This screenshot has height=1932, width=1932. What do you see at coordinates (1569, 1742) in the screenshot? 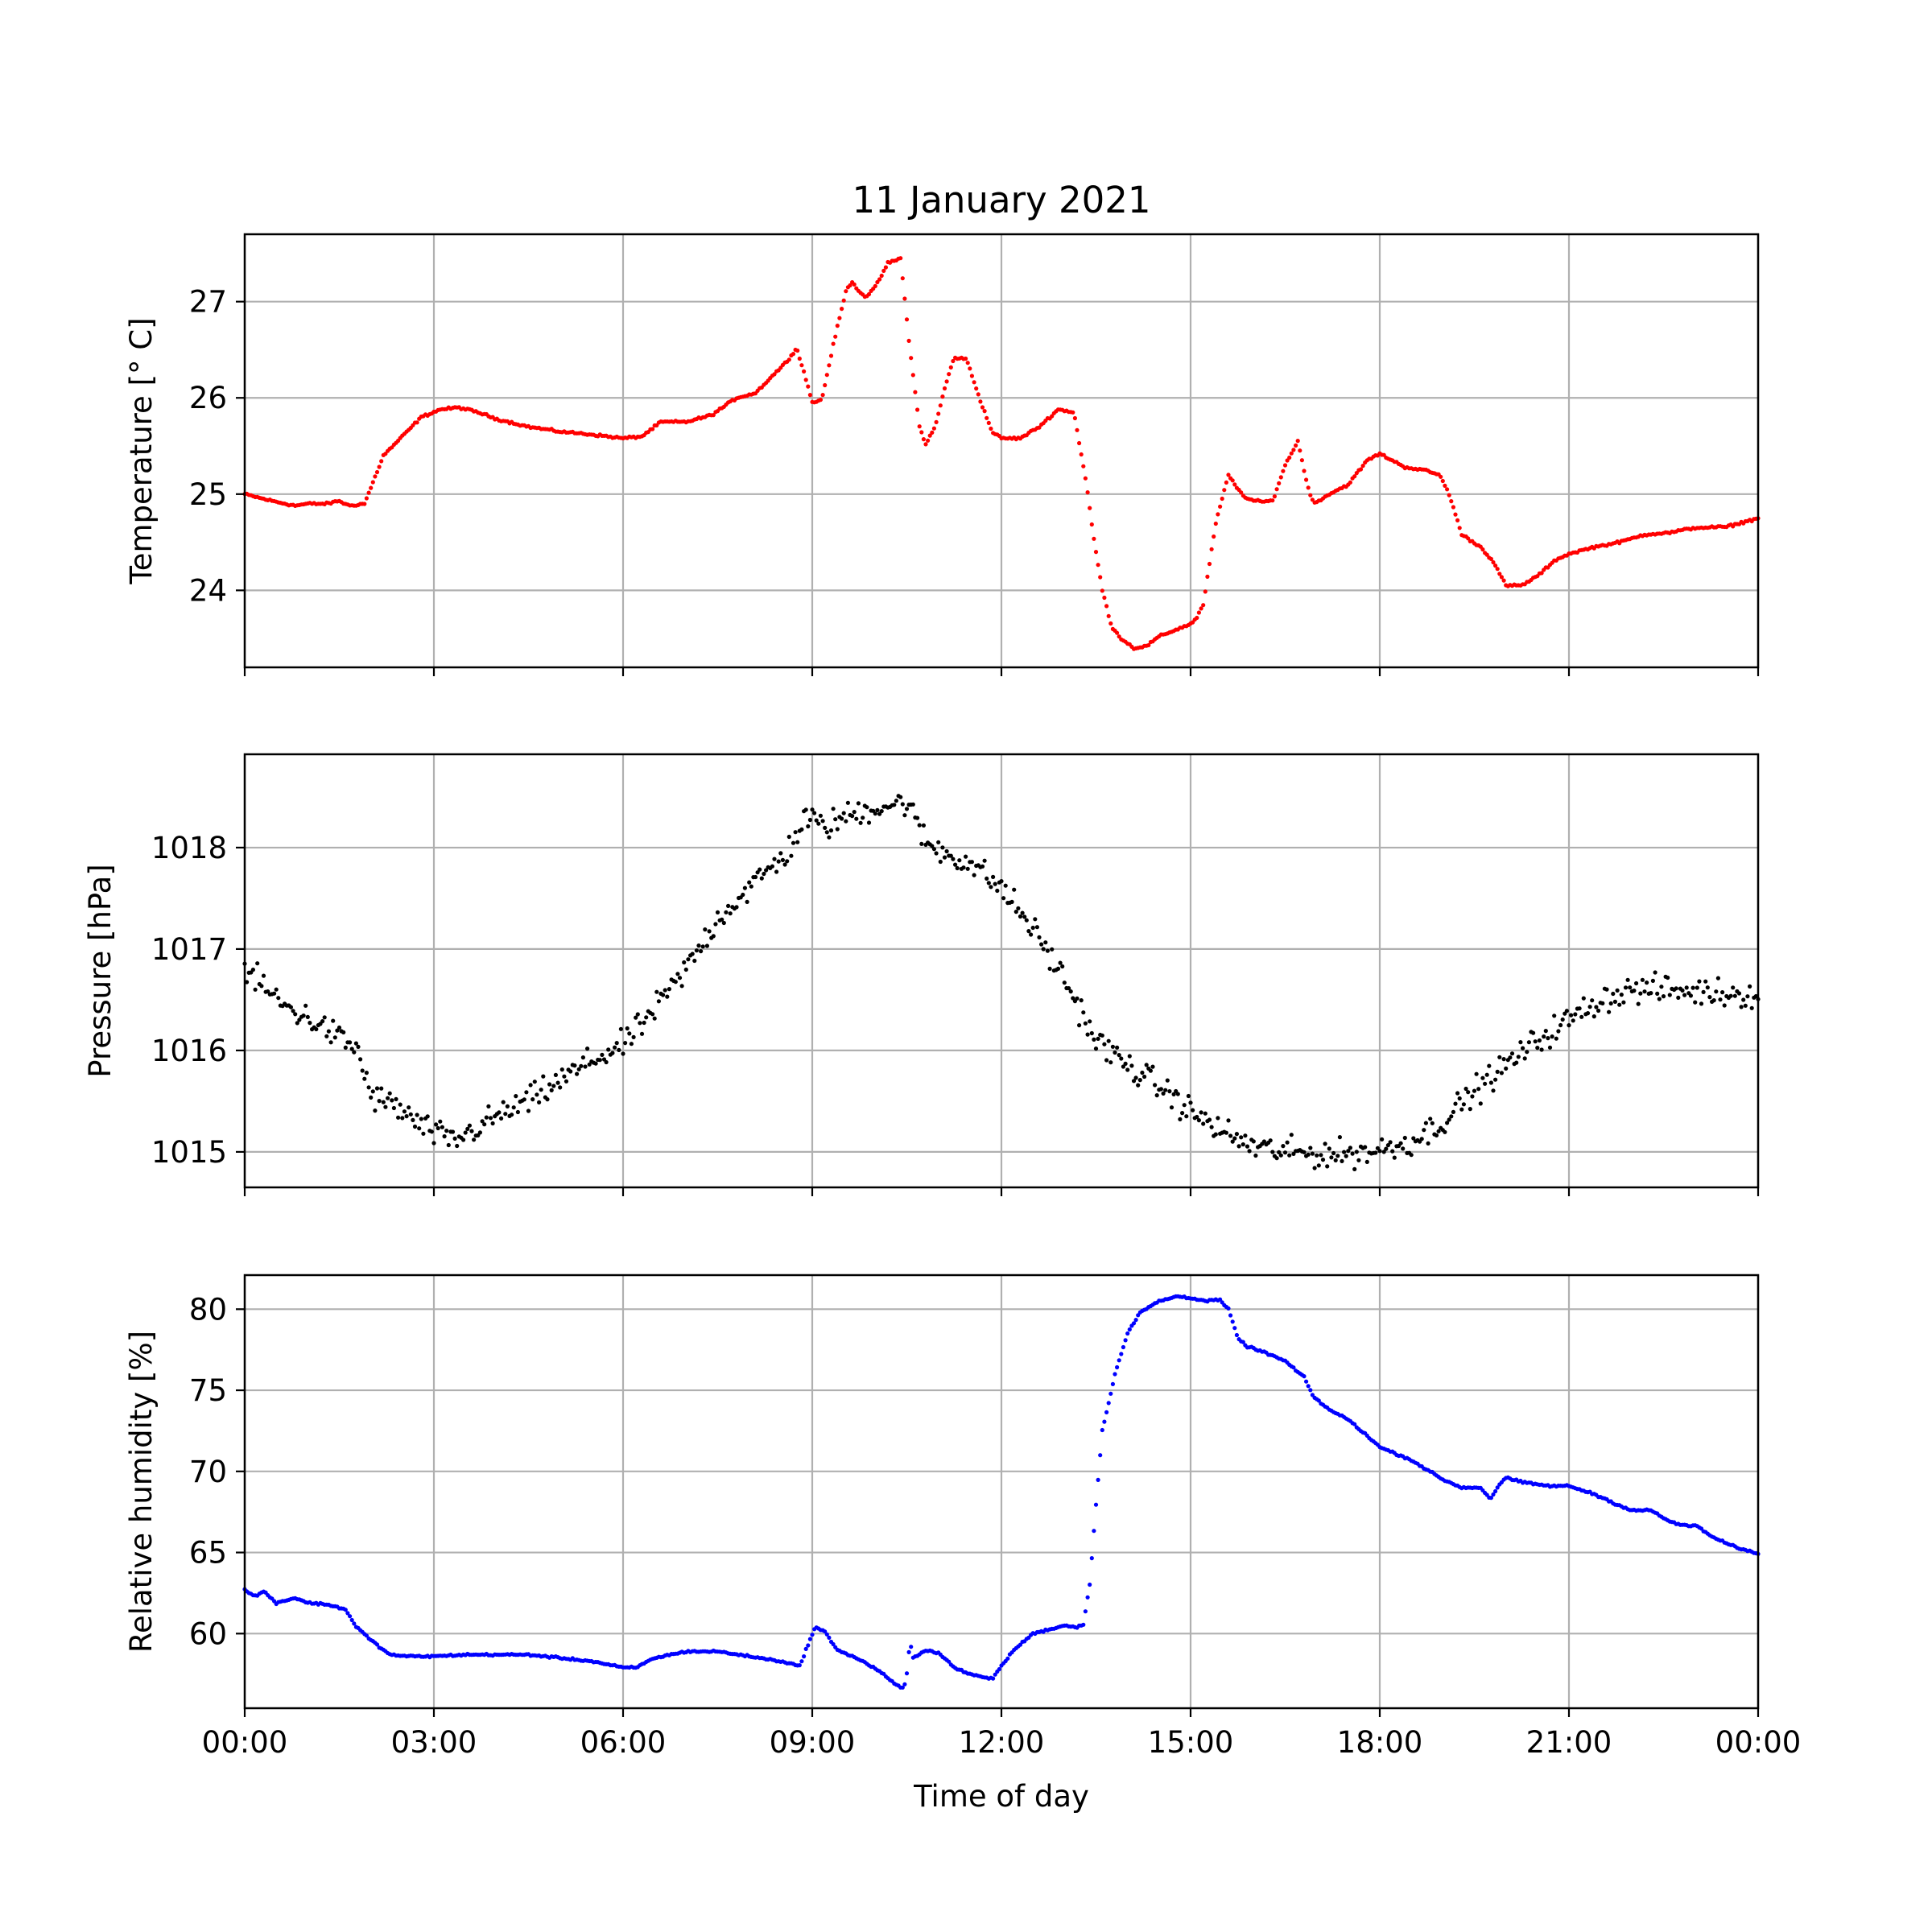
I see `x-tick-label: 21:00` at bounding box center [1569, 1742].